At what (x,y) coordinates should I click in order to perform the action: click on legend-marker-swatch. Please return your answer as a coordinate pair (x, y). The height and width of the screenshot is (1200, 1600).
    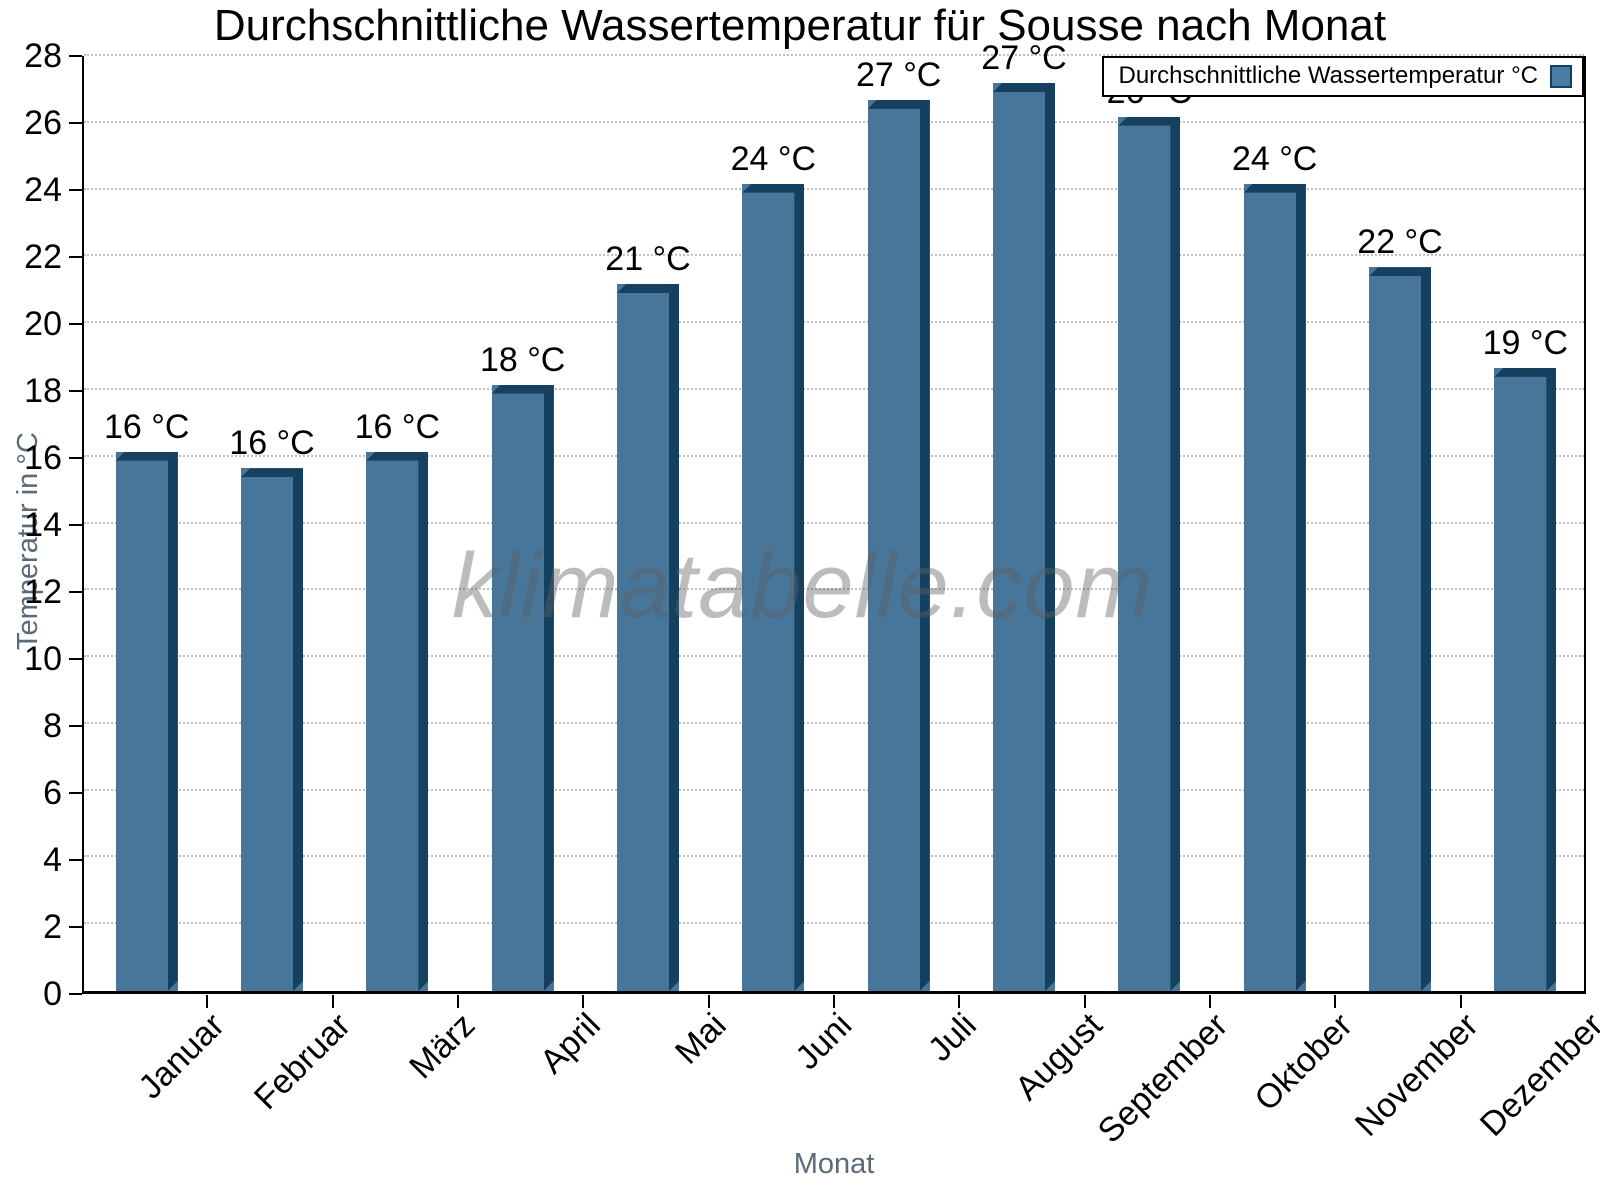
    Looking at the image, I should click on (1561, 76).